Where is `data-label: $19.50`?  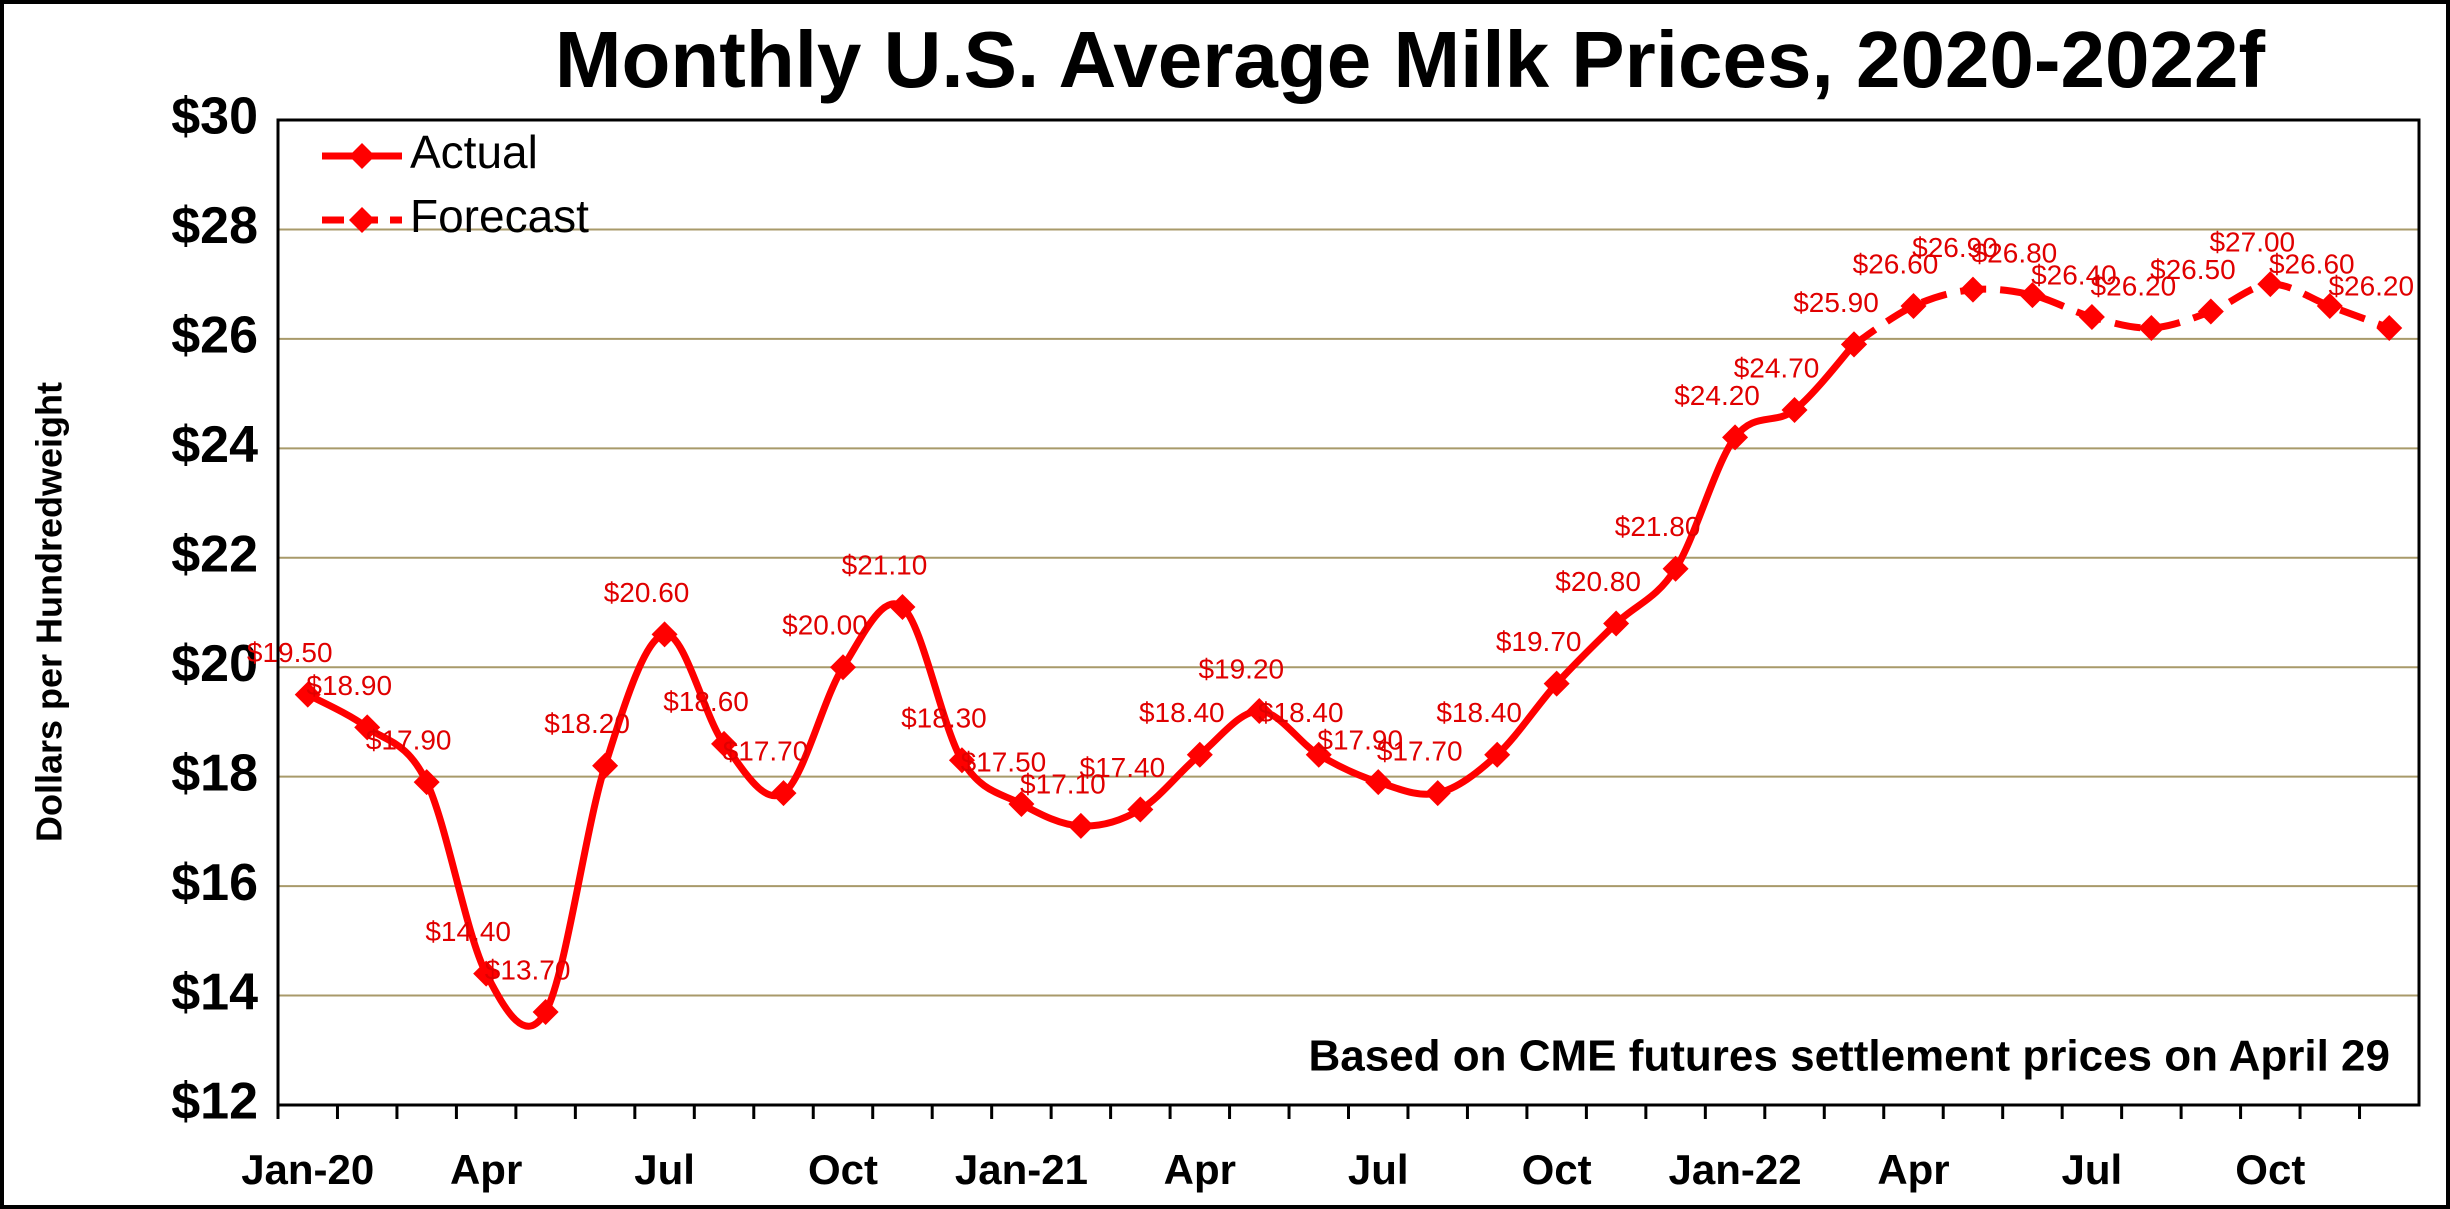 data-label: $19.50 is located at coordinates (290, 652).